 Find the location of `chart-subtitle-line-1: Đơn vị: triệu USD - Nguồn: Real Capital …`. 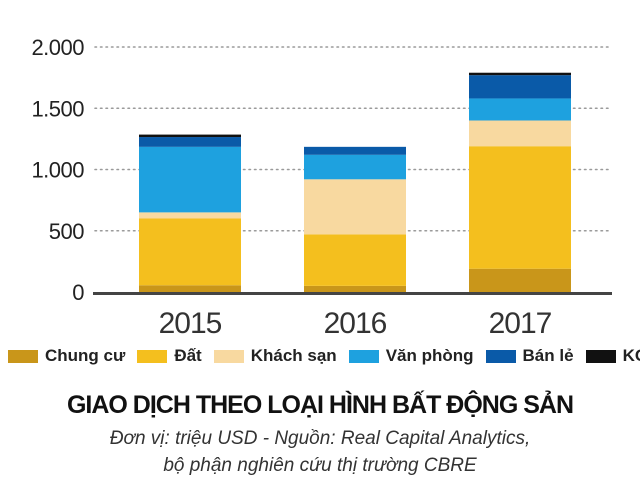

chart-subtitle-line-1: Đơn vị: triệu USD - Nguồn: Real Capital … is located at coordinates (320, 438).